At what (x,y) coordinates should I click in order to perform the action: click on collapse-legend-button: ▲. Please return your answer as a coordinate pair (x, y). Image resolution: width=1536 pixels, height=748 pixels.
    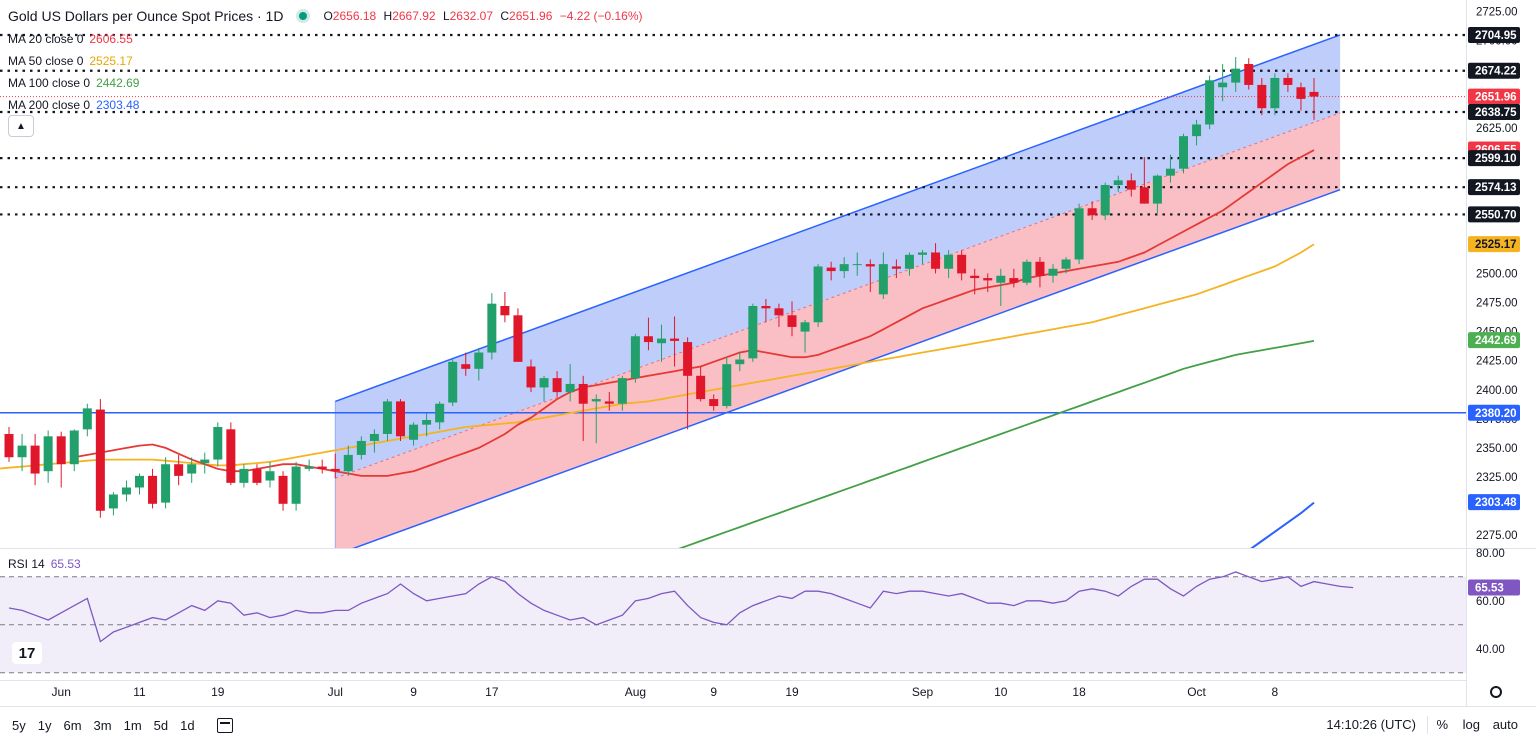
    Looking at the image, I should click on (21, 126).